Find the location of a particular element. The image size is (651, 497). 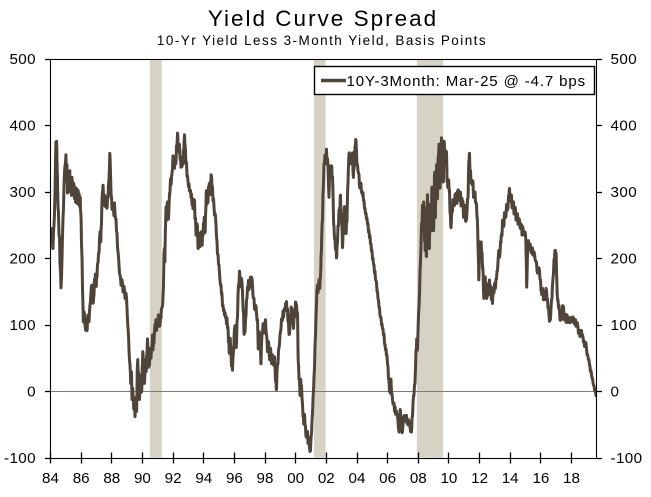

svg-text: 86 is located at coordinates (81, 478).